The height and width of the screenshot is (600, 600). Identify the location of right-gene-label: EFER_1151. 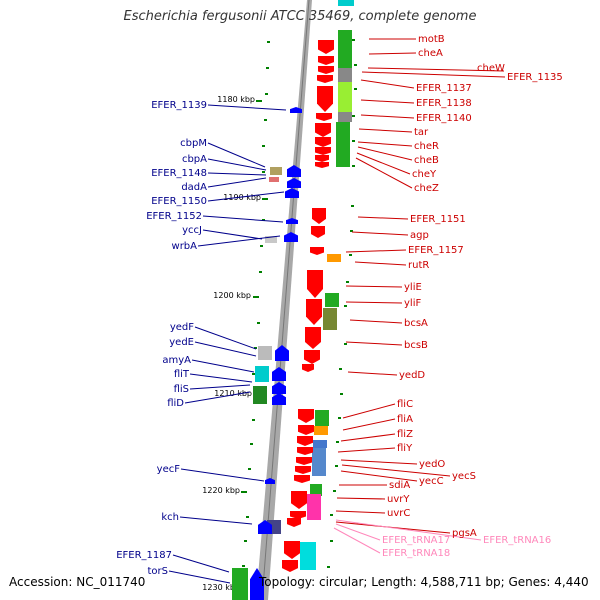
(438, 219).